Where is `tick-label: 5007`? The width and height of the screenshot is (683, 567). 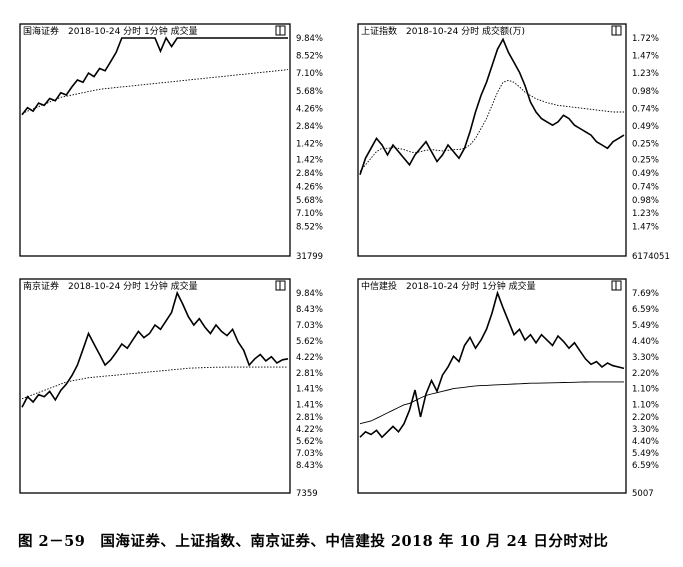
tick-label: 5007 is located at coordinates (643, 494).